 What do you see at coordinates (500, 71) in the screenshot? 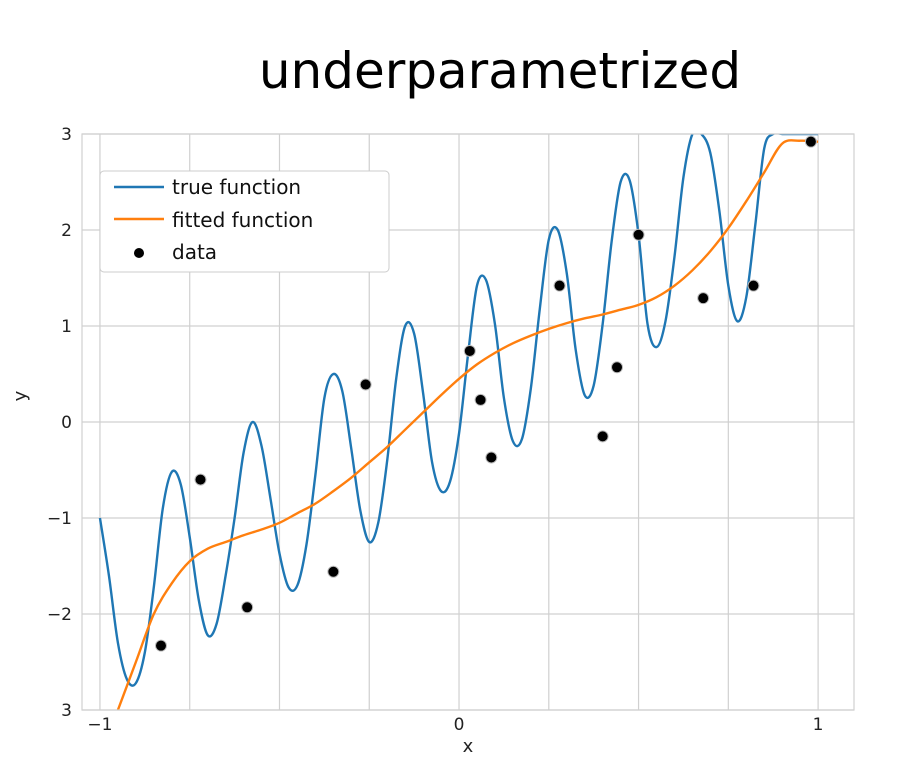
I see `chart-title: underparametrized` at bounding box center [500, 71].